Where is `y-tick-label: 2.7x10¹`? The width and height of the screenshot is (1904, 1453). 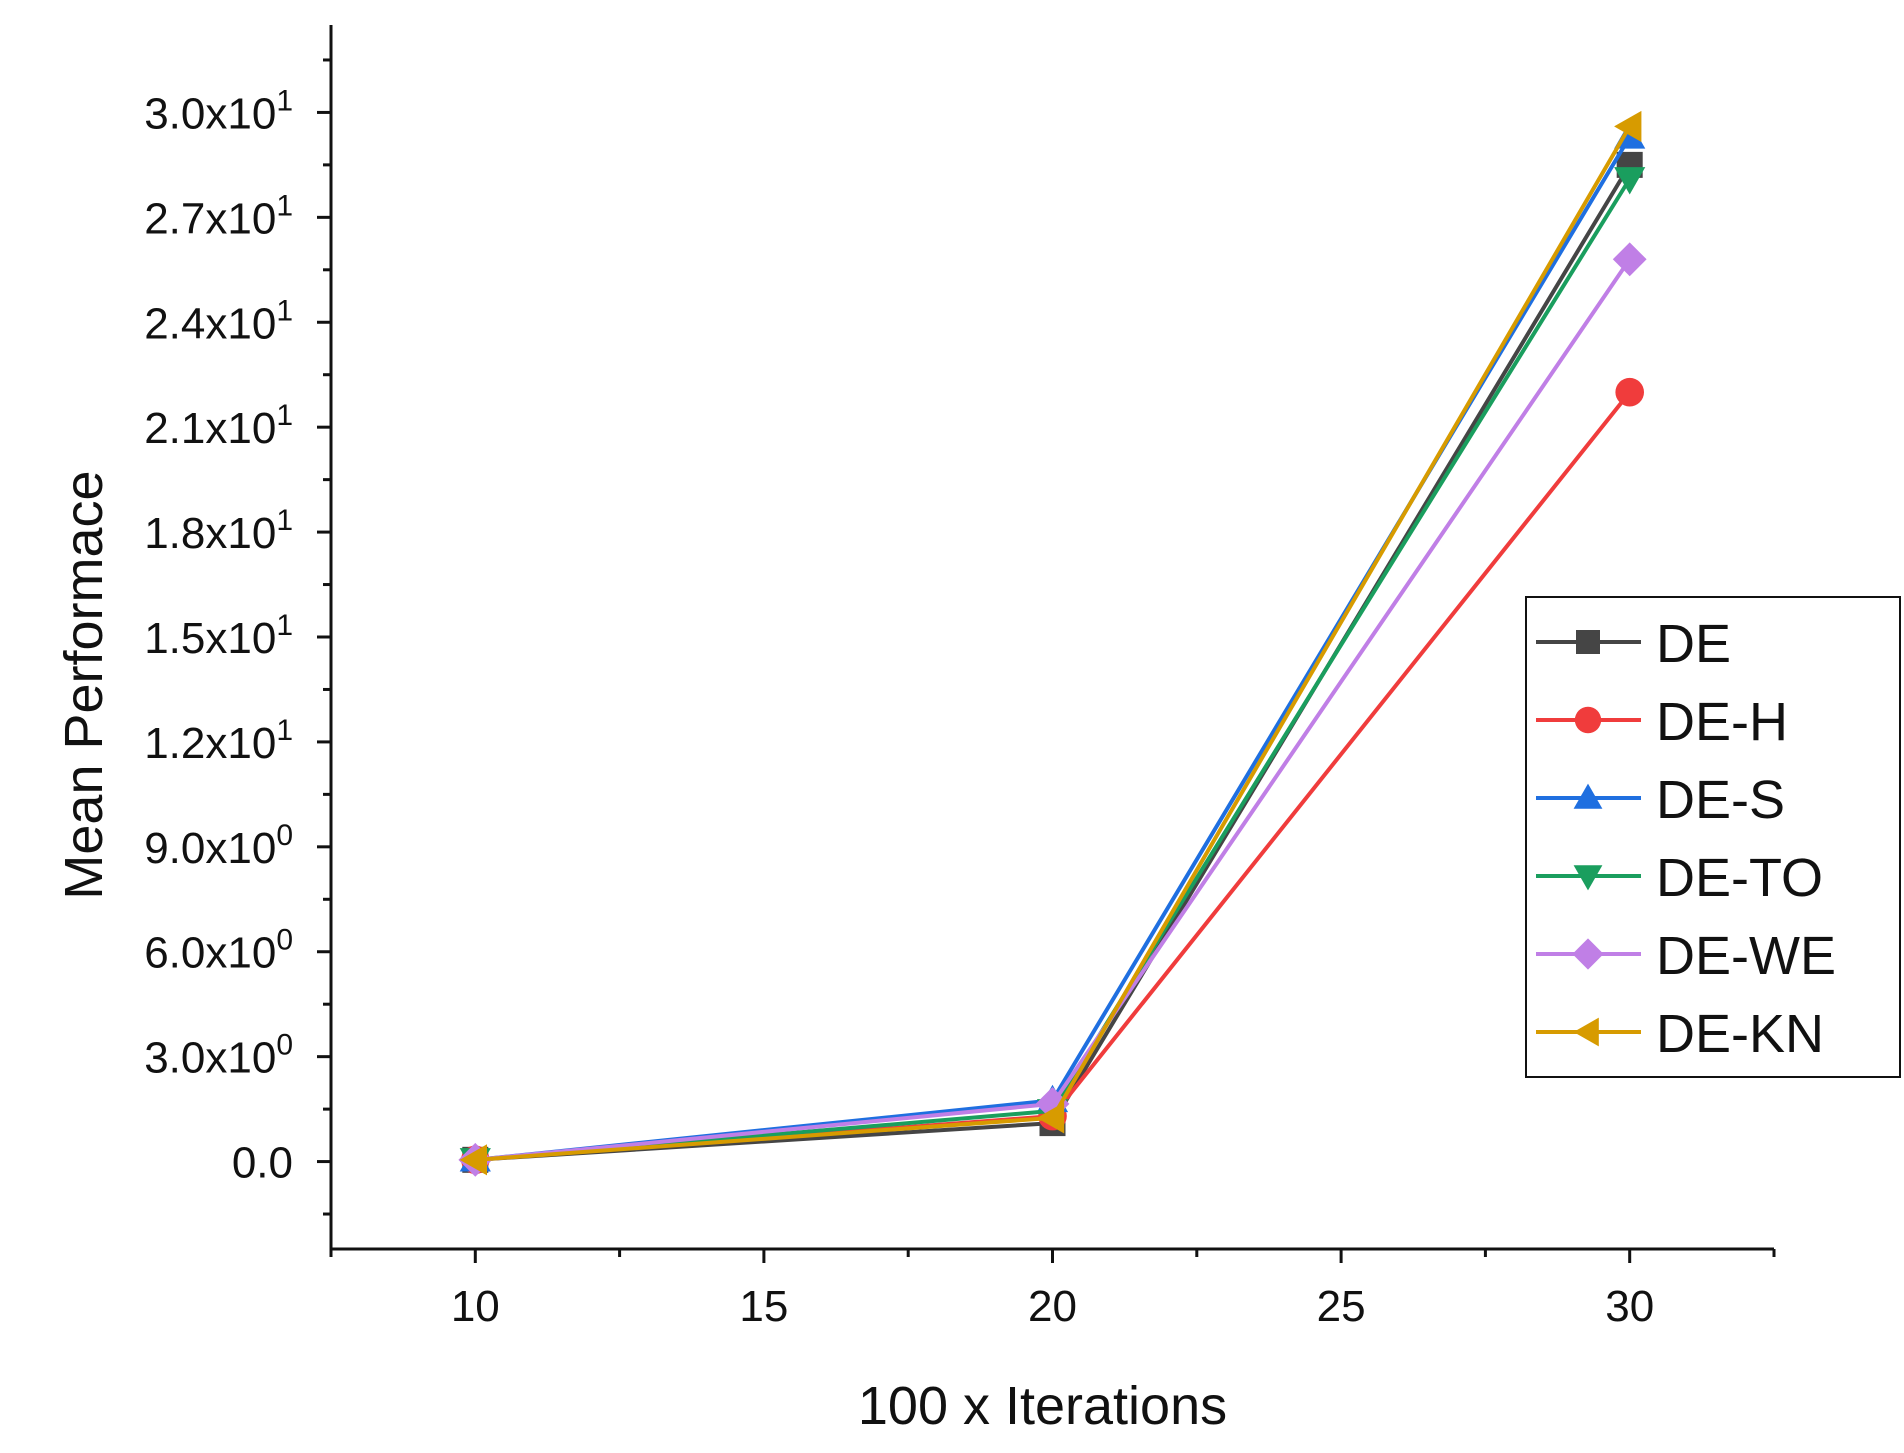 y-tick-label: 2.7x10¹ is located at coordinates (218, 216).